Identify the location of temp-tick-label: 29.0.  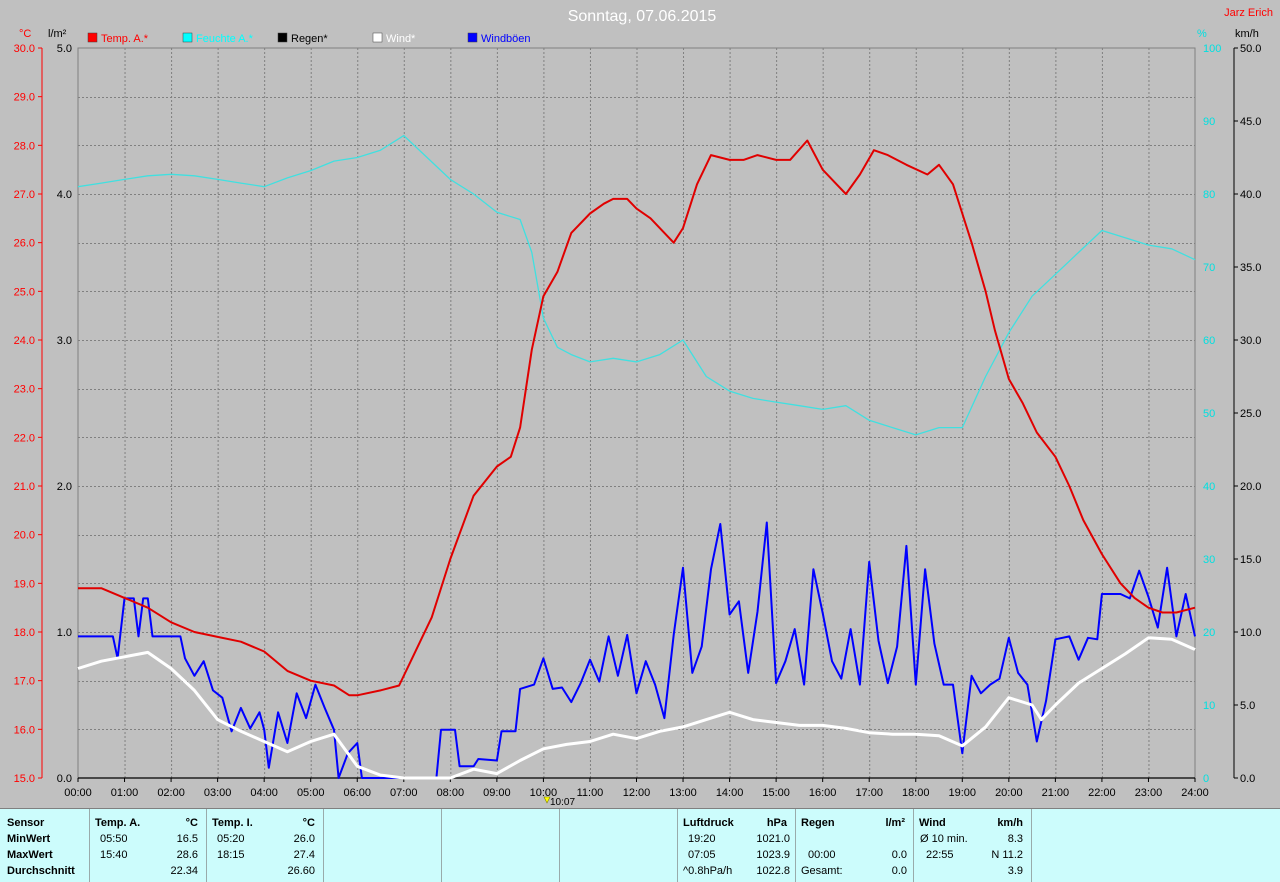
(24, 98).